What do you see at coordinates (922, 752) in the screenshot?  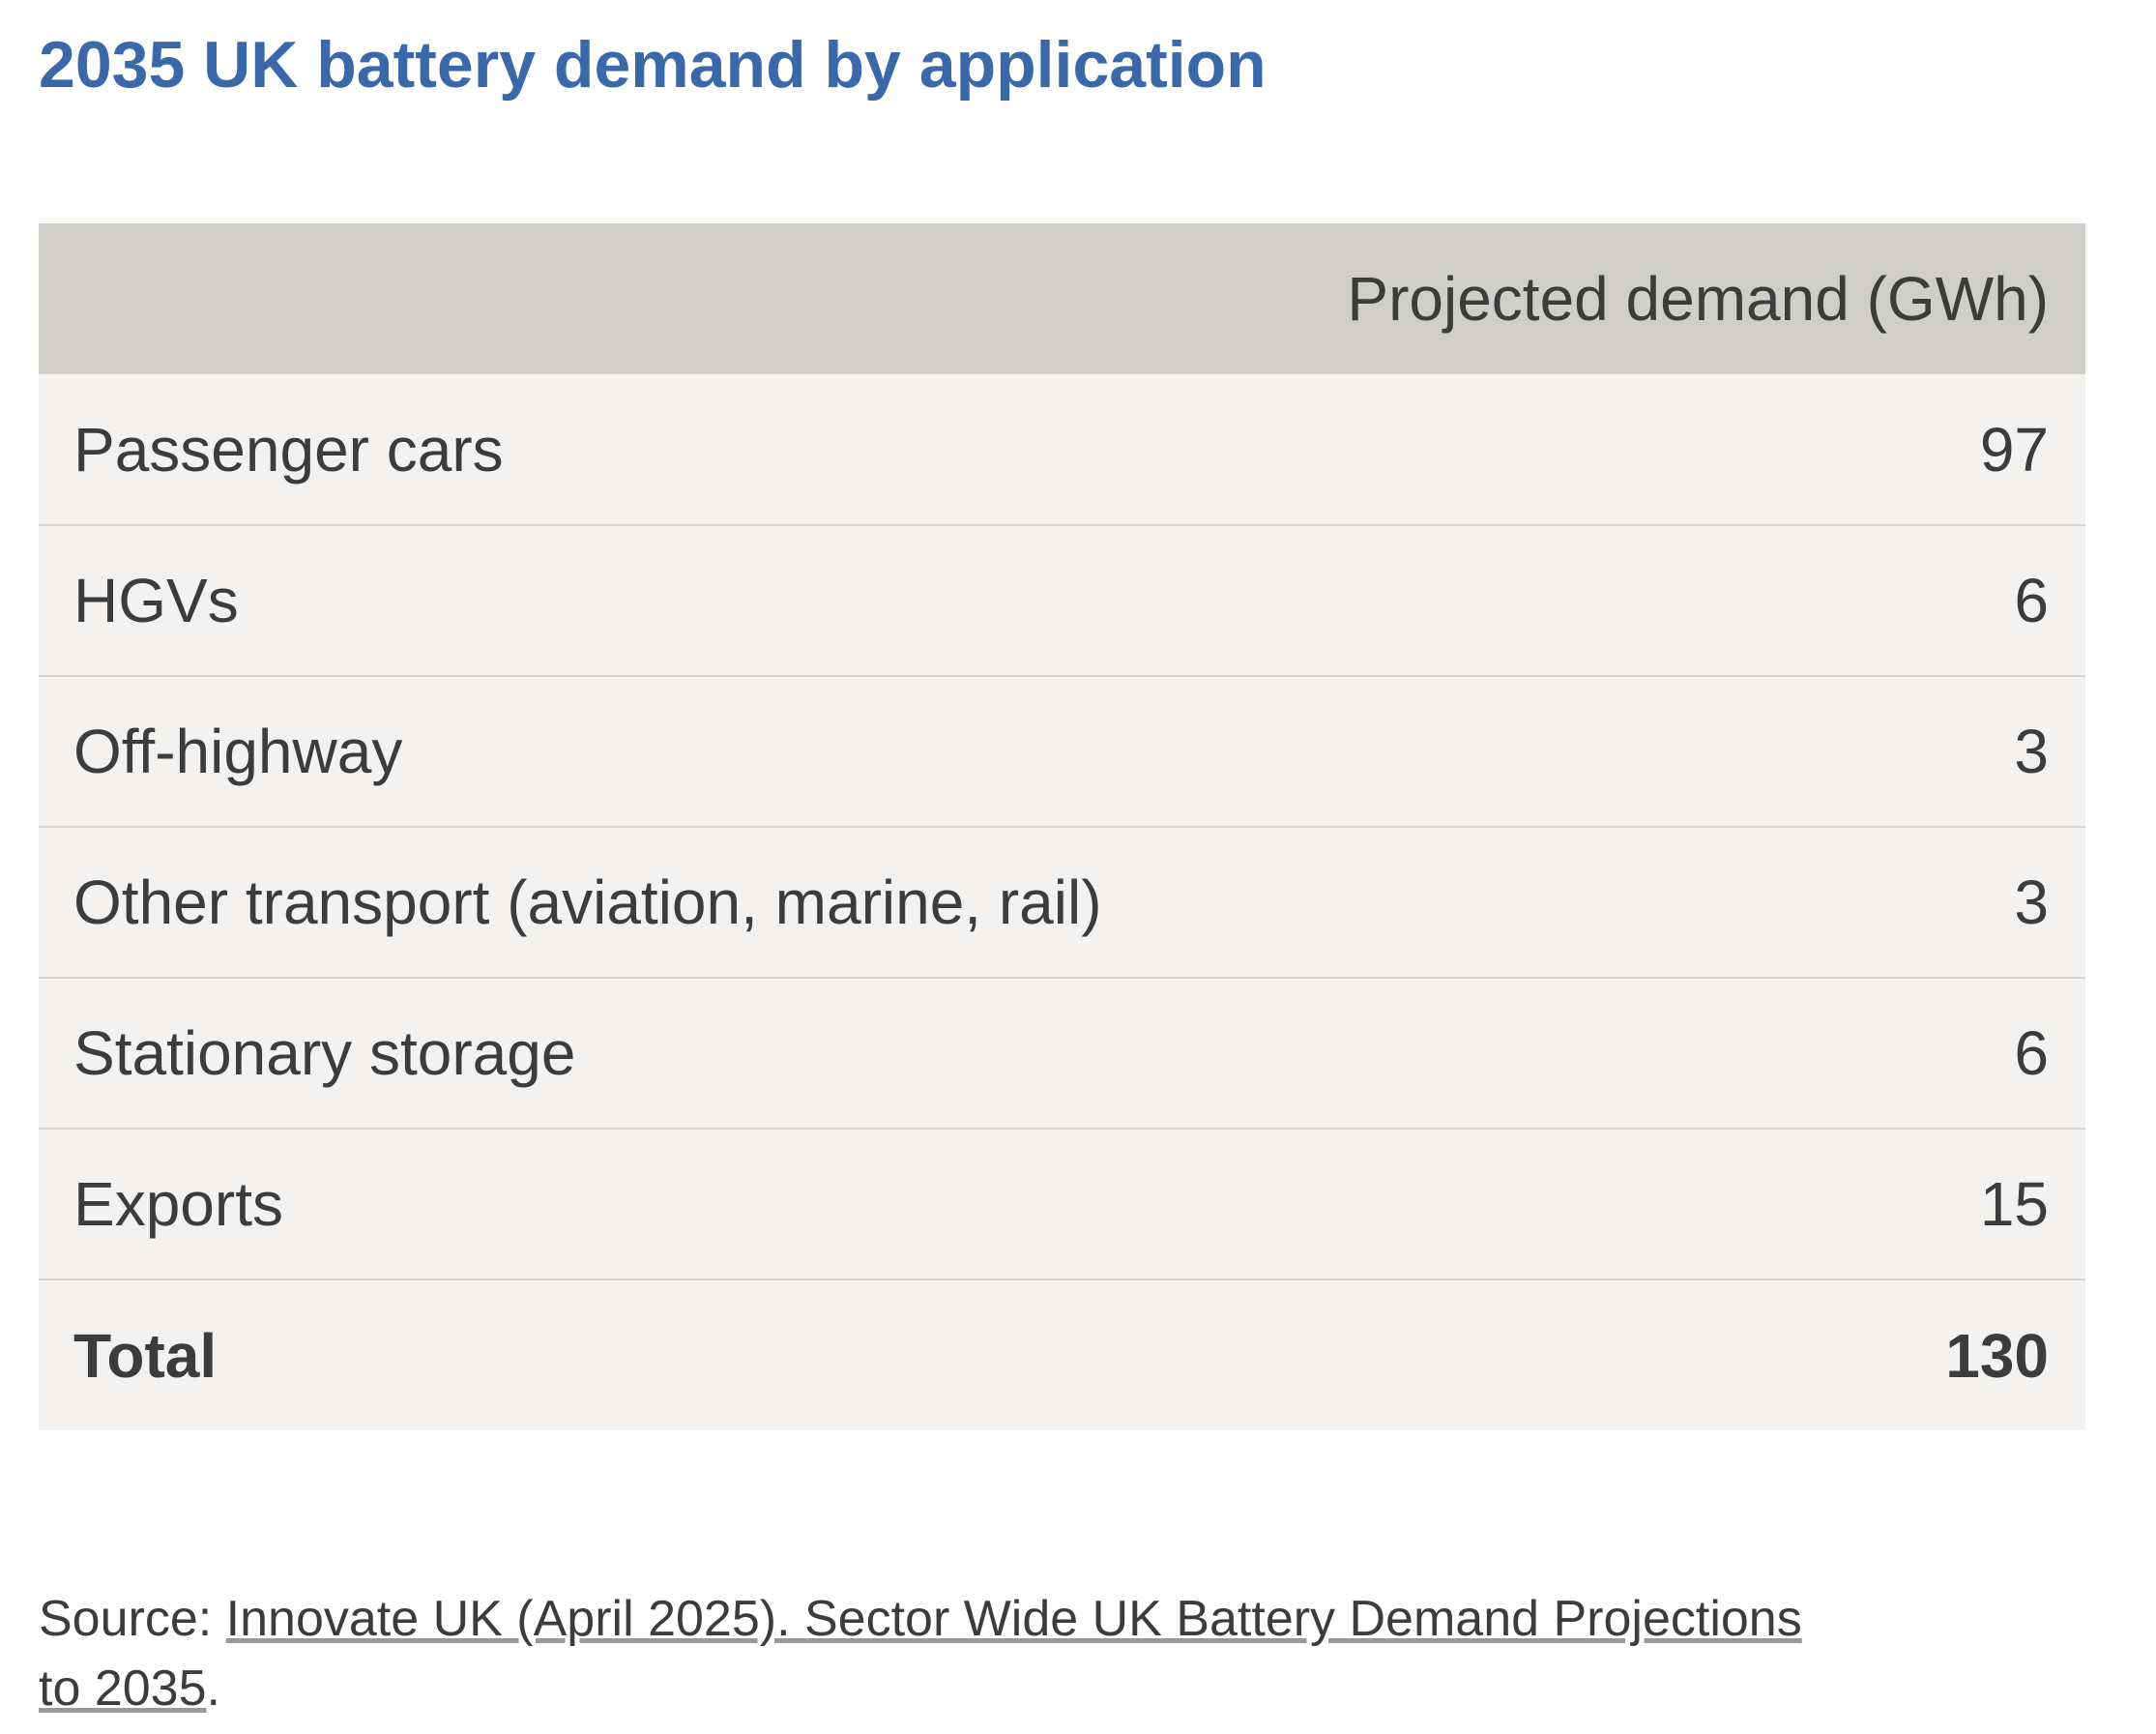 I see `row-label: Off-highway` at bounding box center [922, 752].